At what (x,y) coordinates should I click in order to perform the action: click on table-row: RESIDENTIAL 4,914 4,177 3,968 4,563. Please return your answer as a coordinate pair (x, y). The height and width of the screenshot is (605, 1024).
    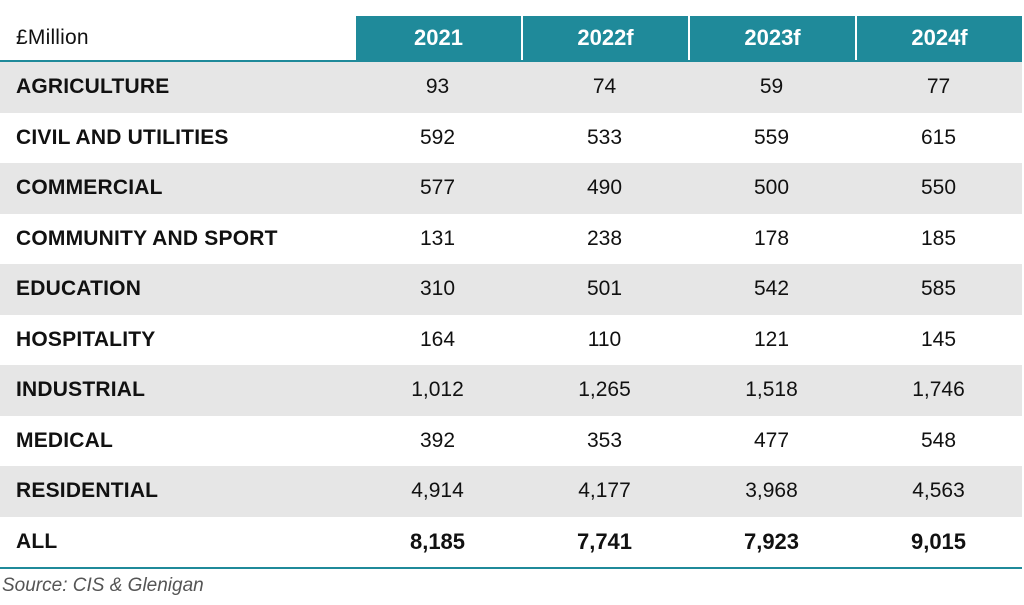
    Looking at the image, I should click on (511, 491).